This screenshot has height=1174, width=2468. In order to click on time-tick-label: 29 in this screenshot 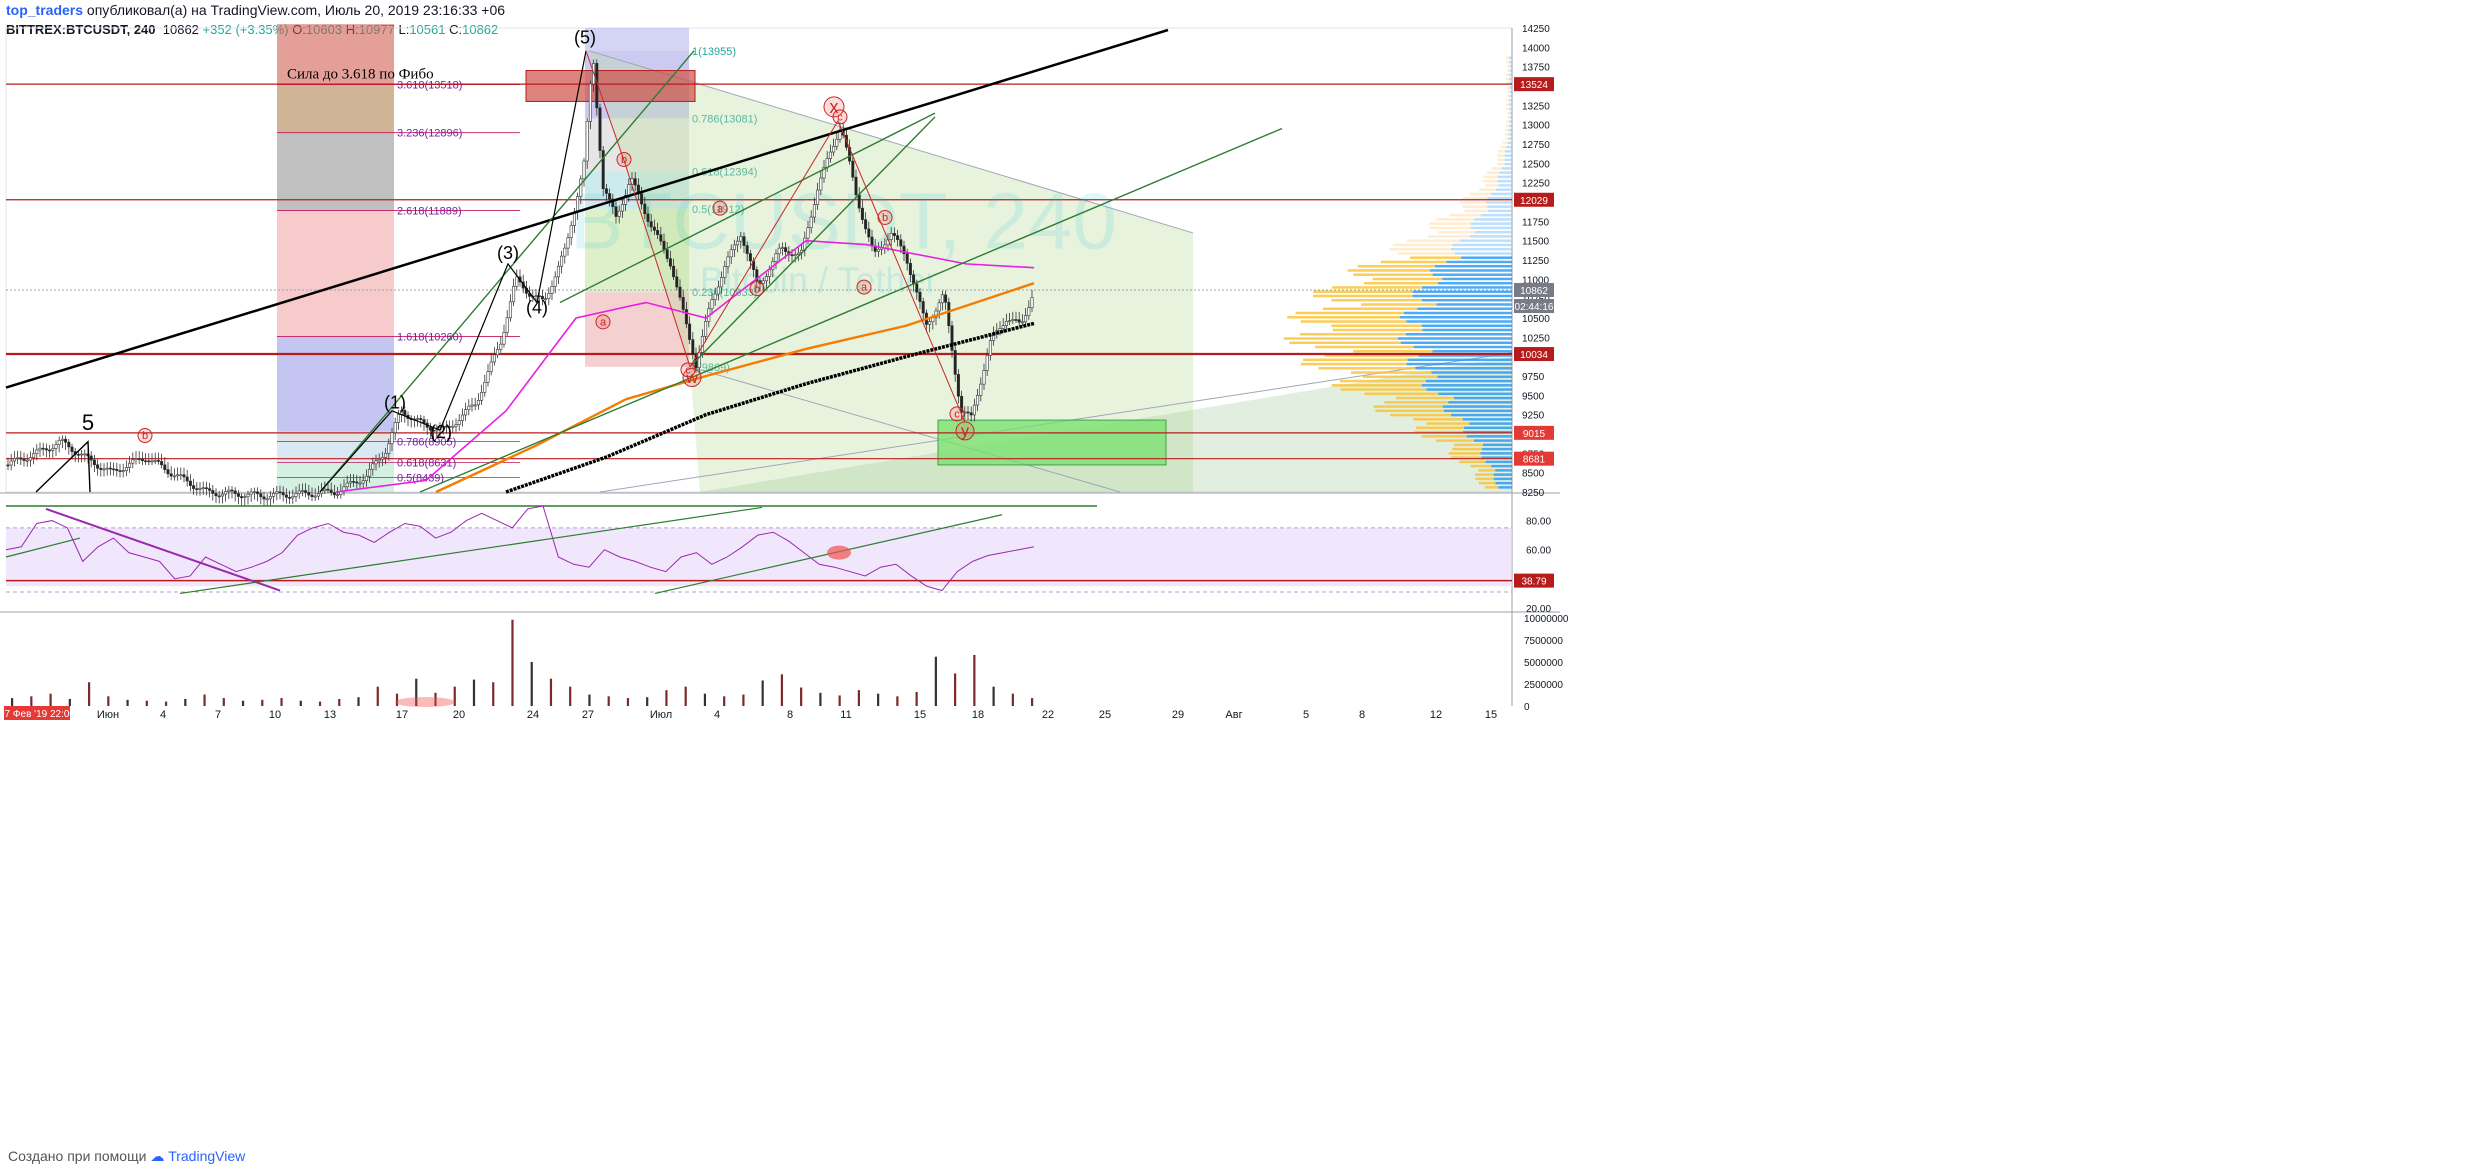, I will do `click(1178, 715)`.